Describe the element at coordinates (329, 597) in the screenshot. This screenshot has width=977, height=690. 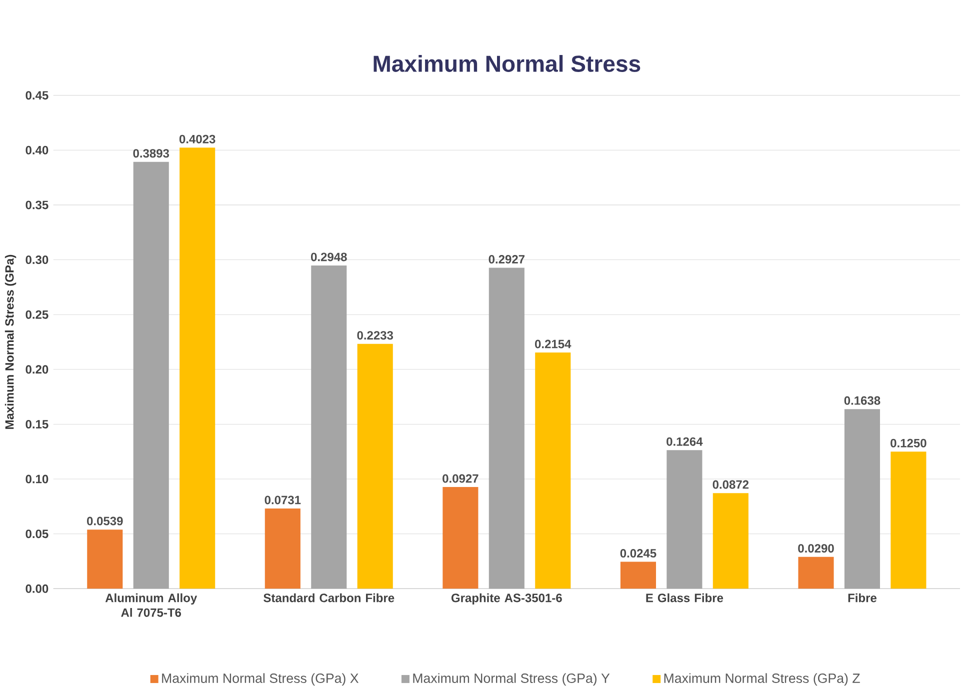
I see `x-tick-label: Standard Carbon Fibre` at that location.